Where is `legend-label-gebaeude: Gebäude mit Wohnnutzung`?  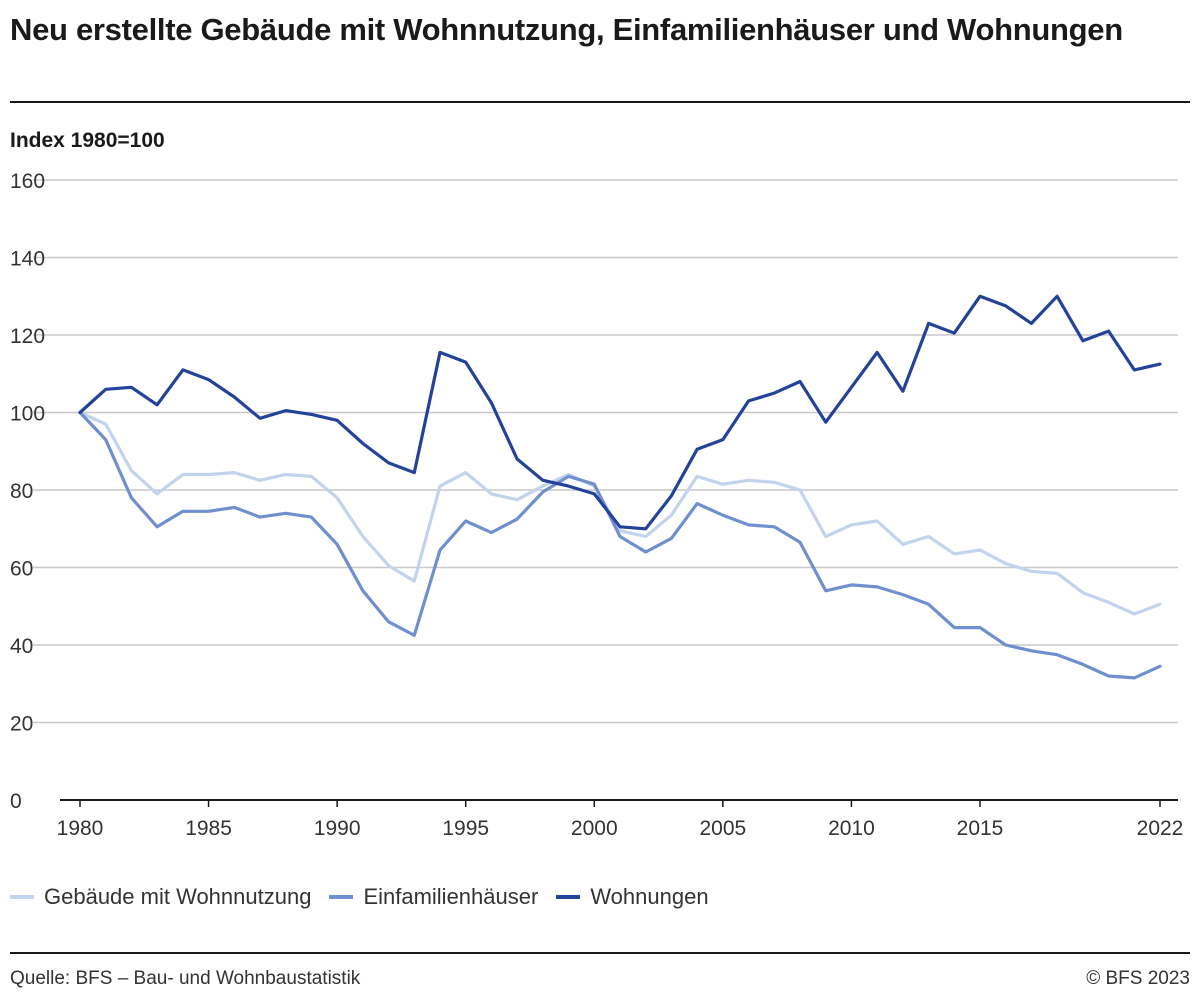 legend-label-gebaeude: Gebäude mit Wohnnutzung is located at coordinates (178, 896).